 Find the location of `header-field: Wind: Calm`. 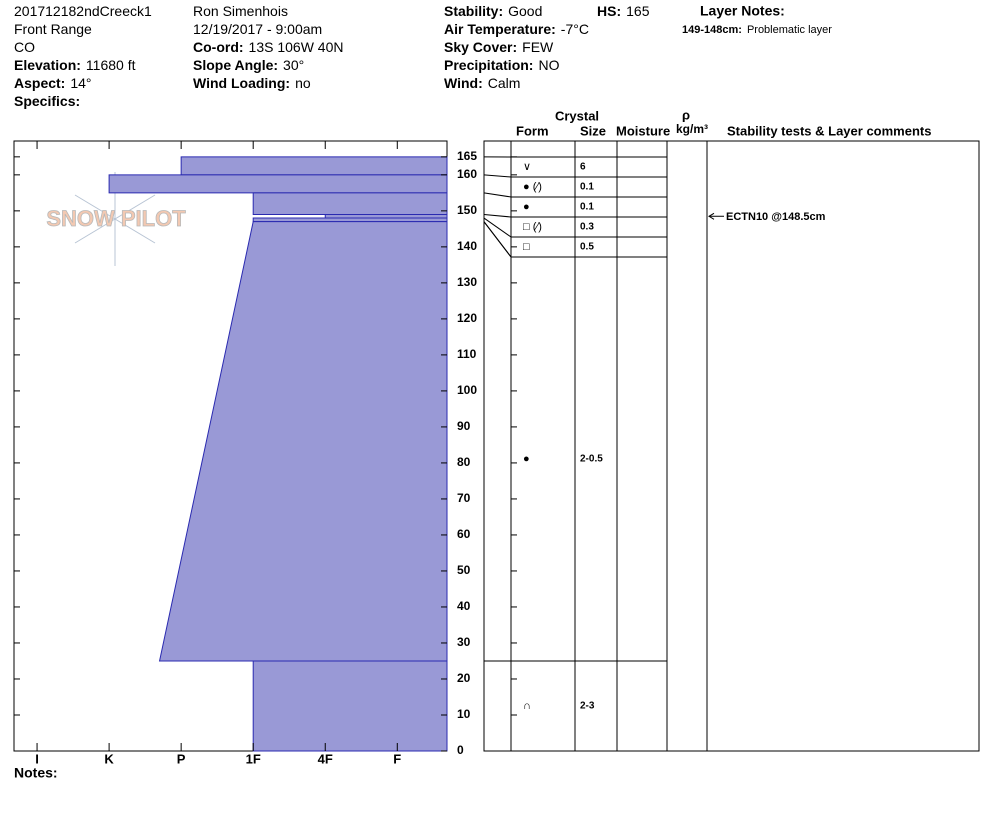

header-field: Wind: Calm is located at coordinates (482, 83).